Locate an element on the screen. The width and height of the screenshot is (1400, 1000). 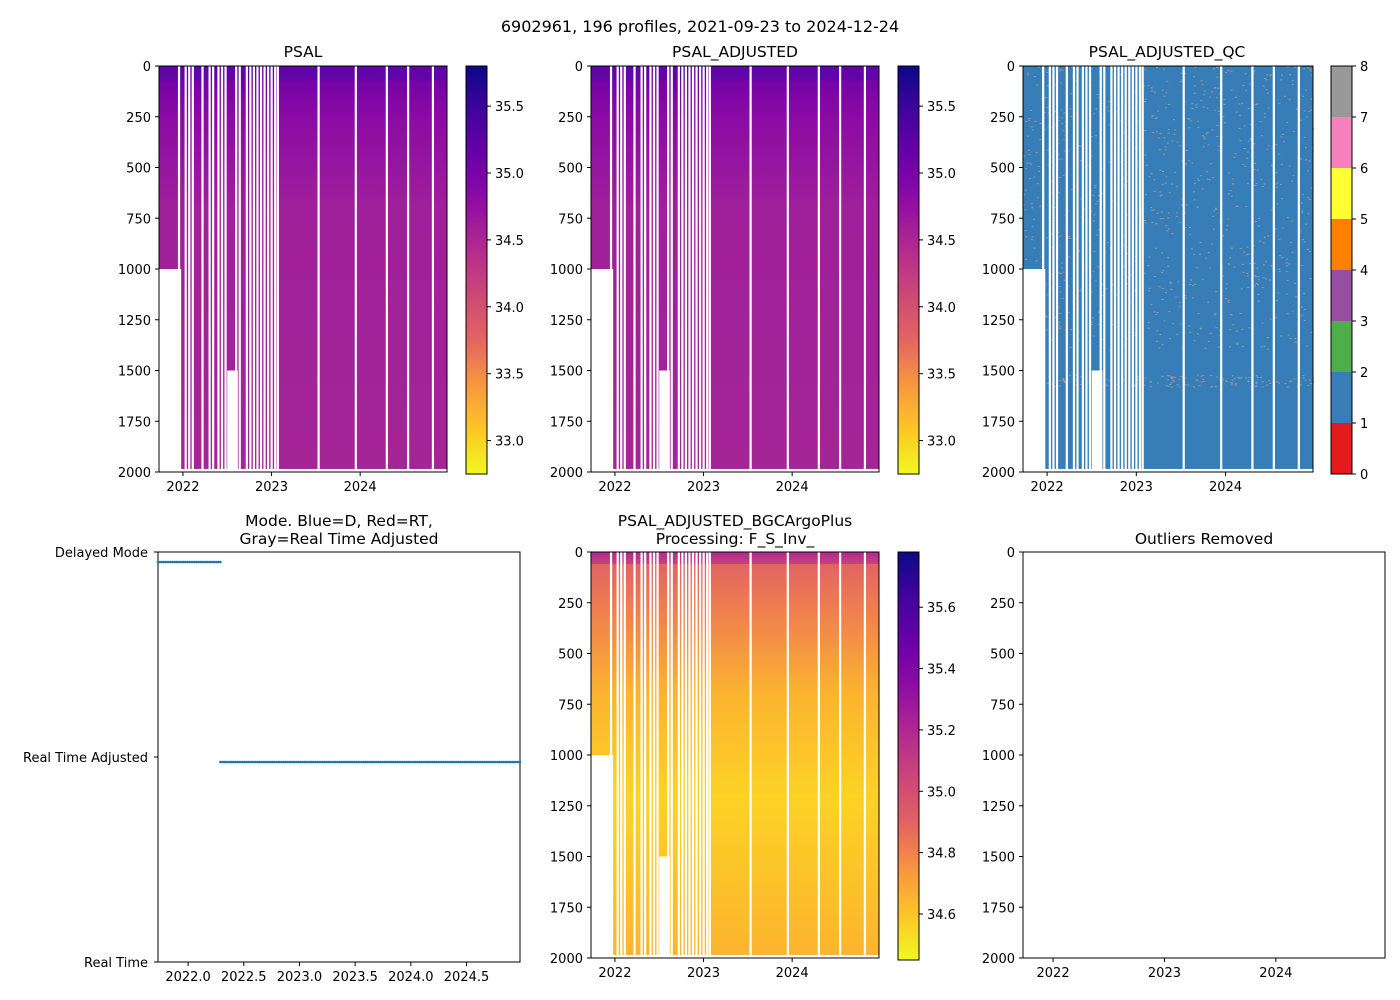
missing-data-mask is located at coordinates (664, 421).